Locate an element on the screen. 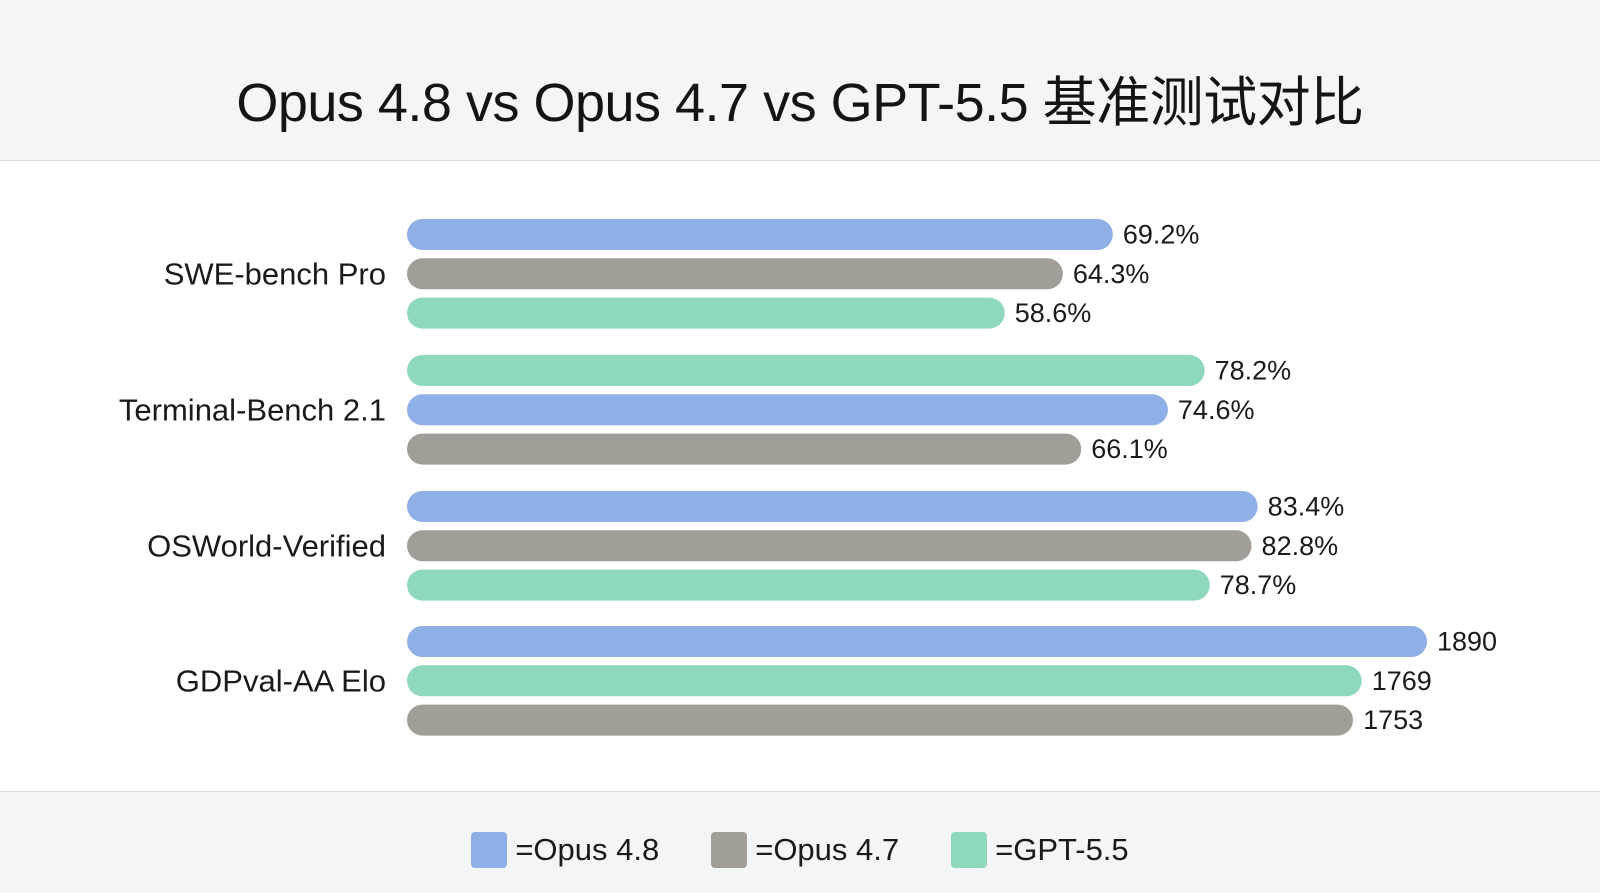 The height and width of the screenshot is (893, 1600). category-label-osworld-verified: OSWorld-Verified is located at coordinates (266, 545).